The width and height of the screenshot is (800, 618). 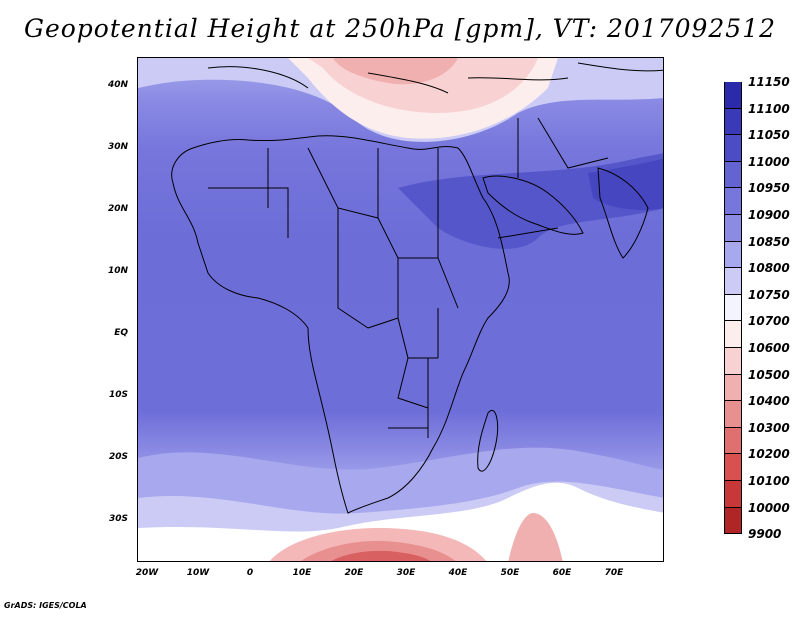 I want to click on lon-label-20w: 20W, so click(x=147, y=573).